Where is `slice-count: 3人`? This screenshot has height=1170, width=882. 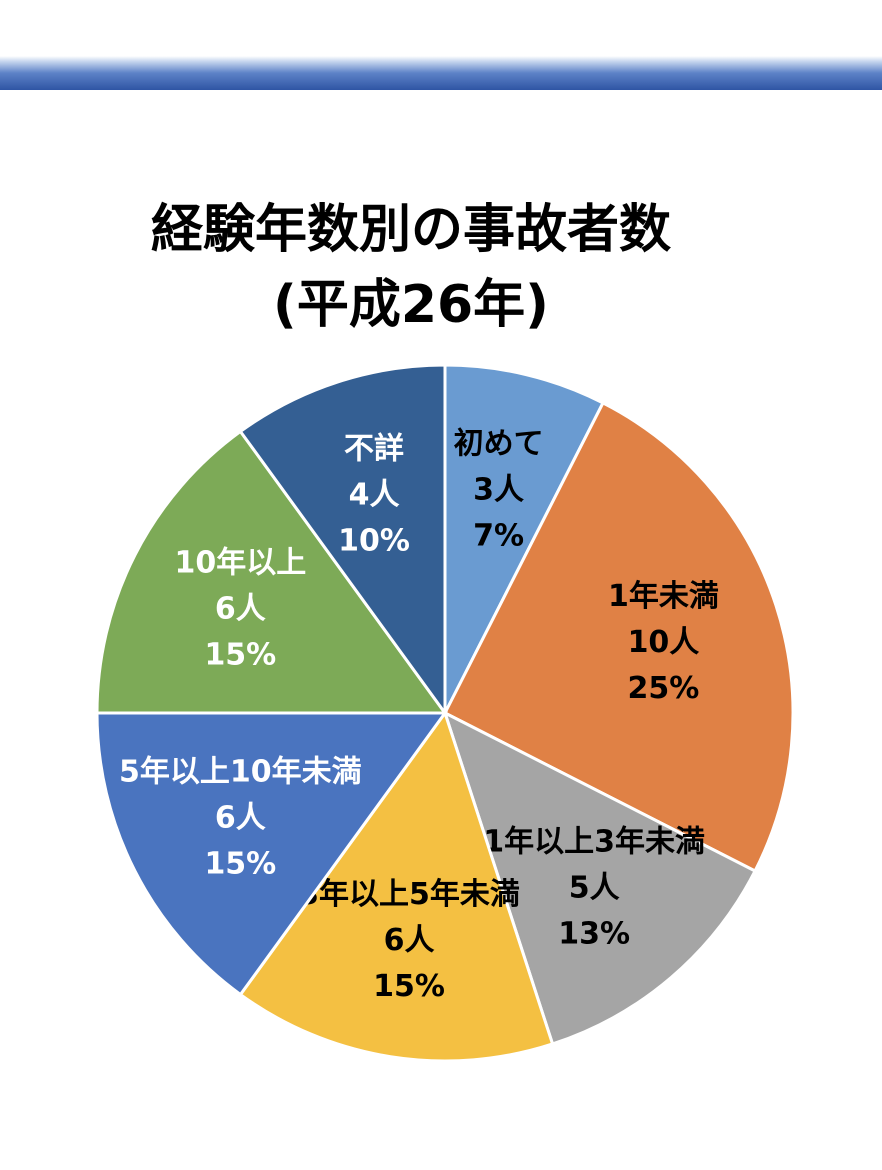 slice-count: 3人 is located at coordinates (498, 490).